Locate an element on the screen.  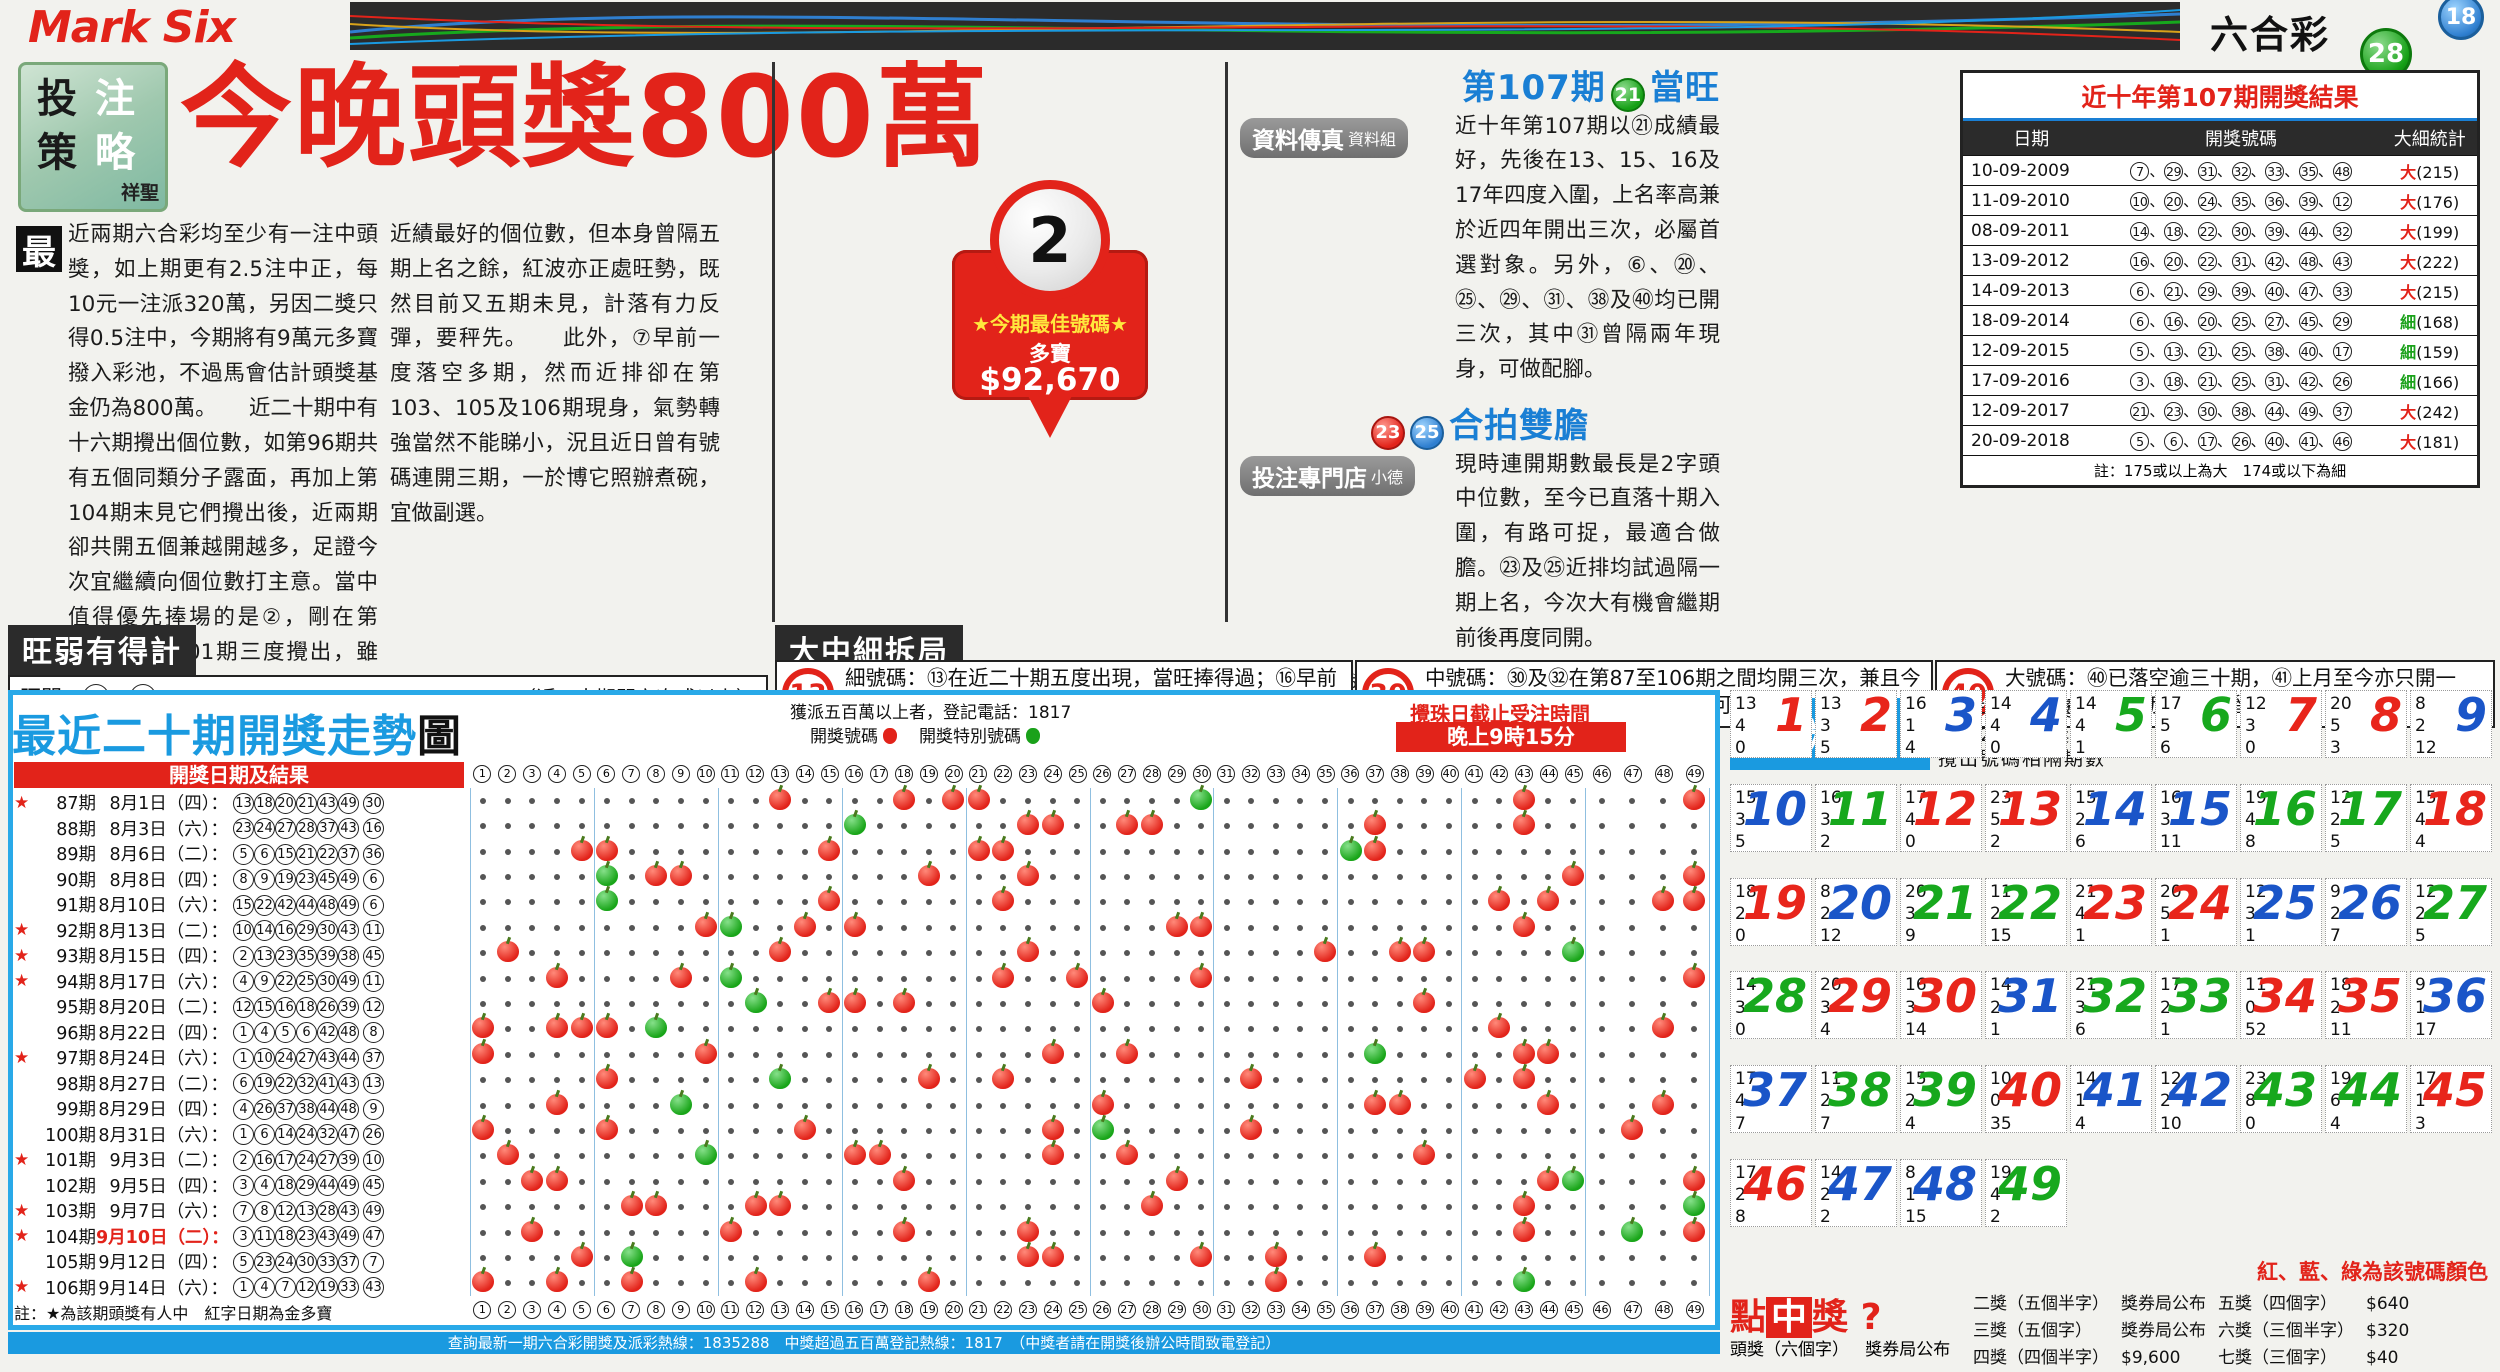
grid-header-ball: 19 is located at coordinates (928, 774).